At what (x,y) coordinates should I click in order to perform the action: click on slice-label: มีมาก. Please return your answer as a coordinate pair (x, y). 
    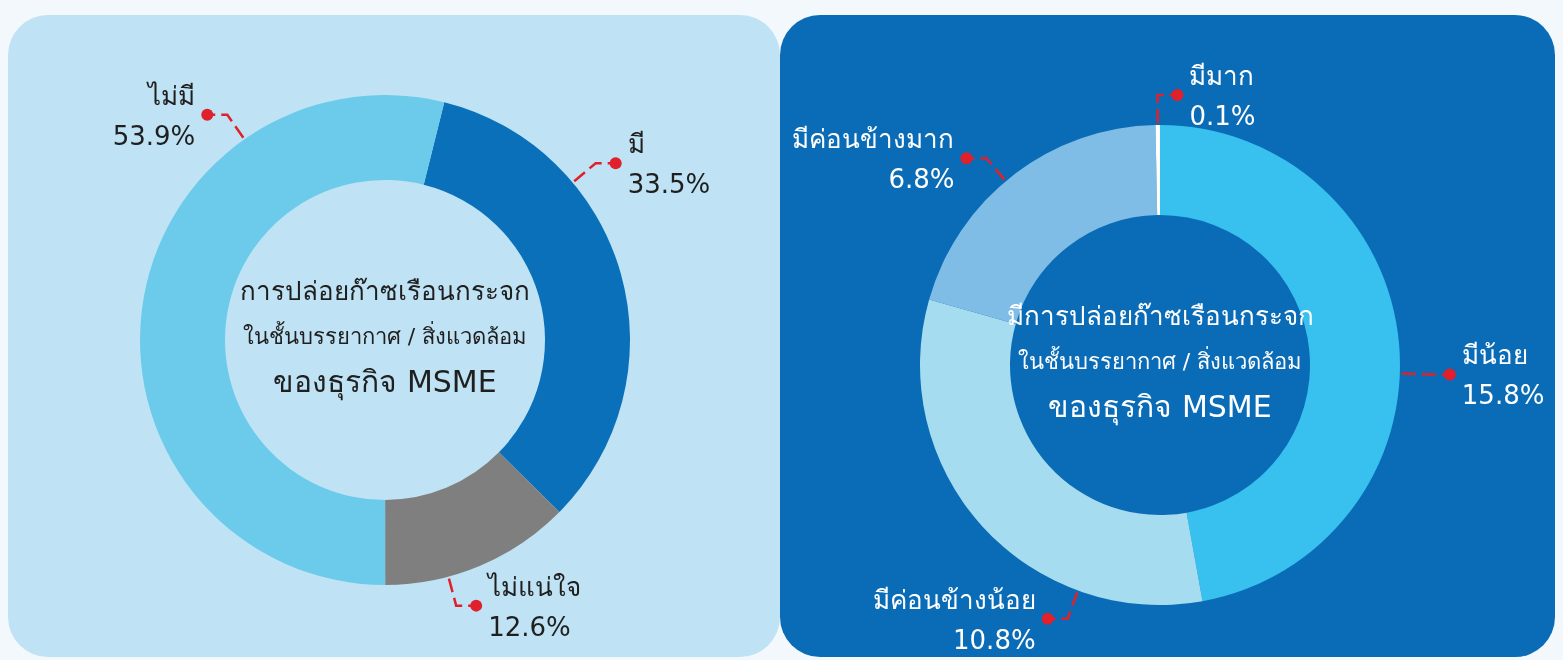
    Looking at the image, I should click on (1222, 76).